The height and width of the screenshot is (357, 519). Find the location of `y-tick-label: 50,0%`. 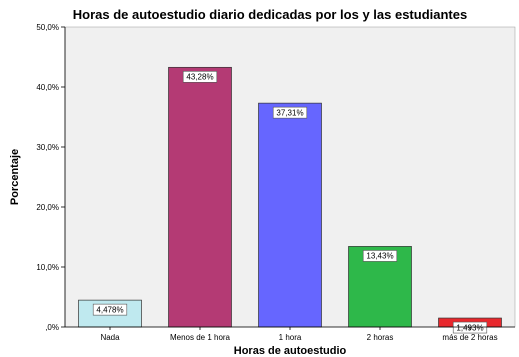

y-tick-label: 50,0% is located at coordinates (47, 27).